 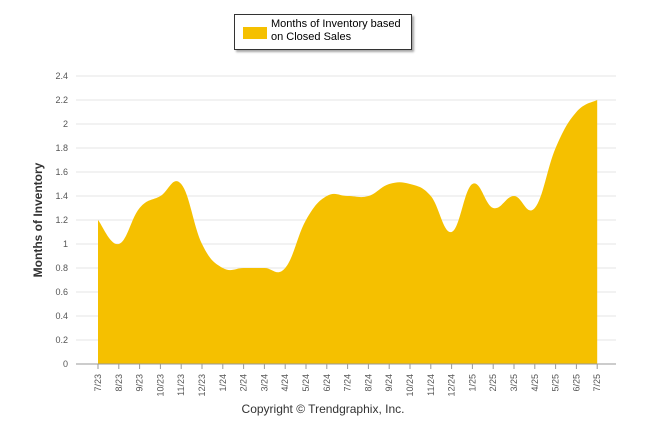 What do you see at coordinates (452, 385) in the screenshot?
I see `x-tick-label: 12/24` at bounding box center [452, 385].